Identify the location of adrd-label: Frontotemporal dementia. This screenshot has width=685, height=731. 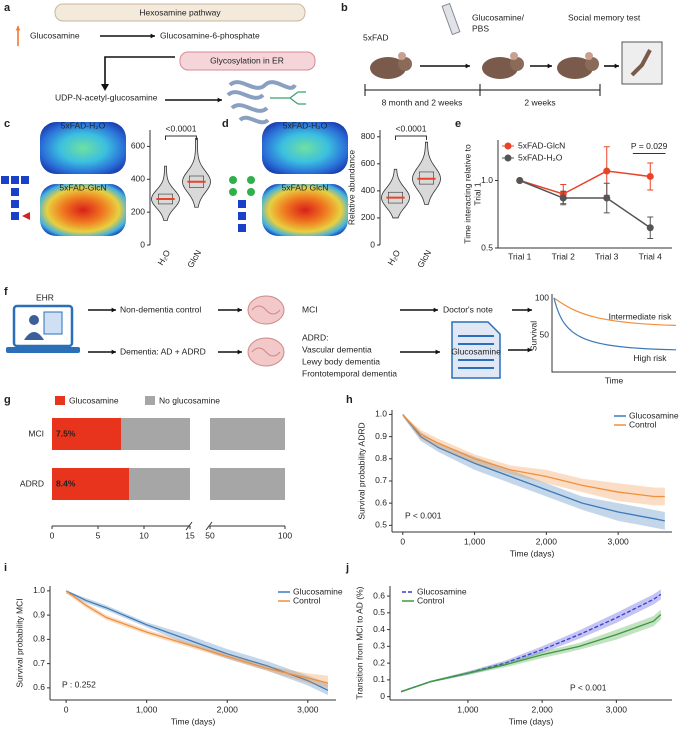
(349, 373).